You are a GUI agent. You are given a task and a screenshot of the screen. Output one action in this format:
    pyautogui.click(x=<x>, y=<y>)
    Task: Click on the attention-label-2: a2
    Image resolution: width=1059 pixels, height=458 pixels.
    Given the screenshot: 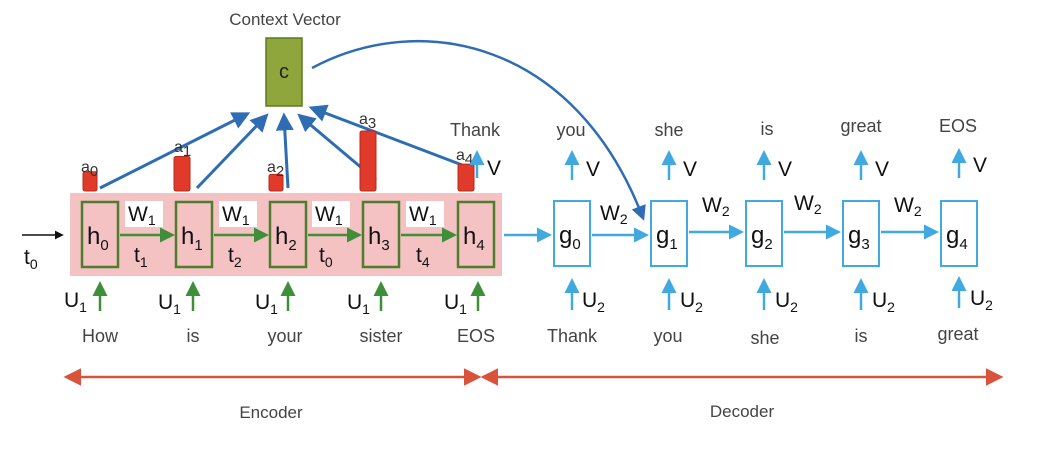 What is the action you would take?
    pyautogui.click(x=275, y=169)
    